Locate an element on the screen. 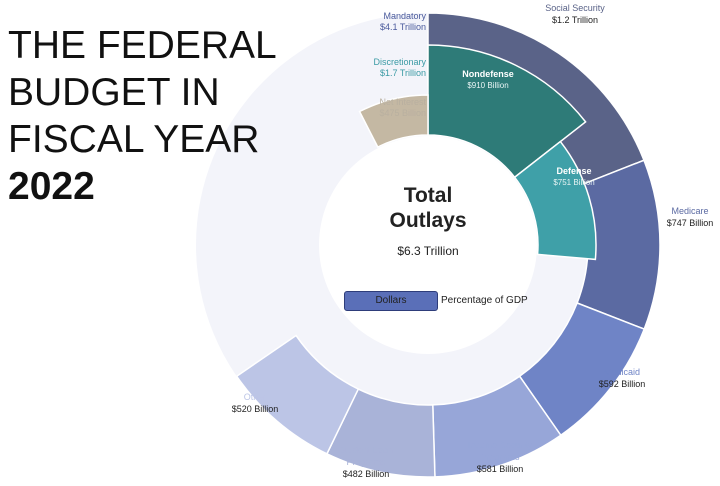  title: THE FEDERAL BUDGET IN FISCAL YEAR 2022 is located at coordinates (142, 116).